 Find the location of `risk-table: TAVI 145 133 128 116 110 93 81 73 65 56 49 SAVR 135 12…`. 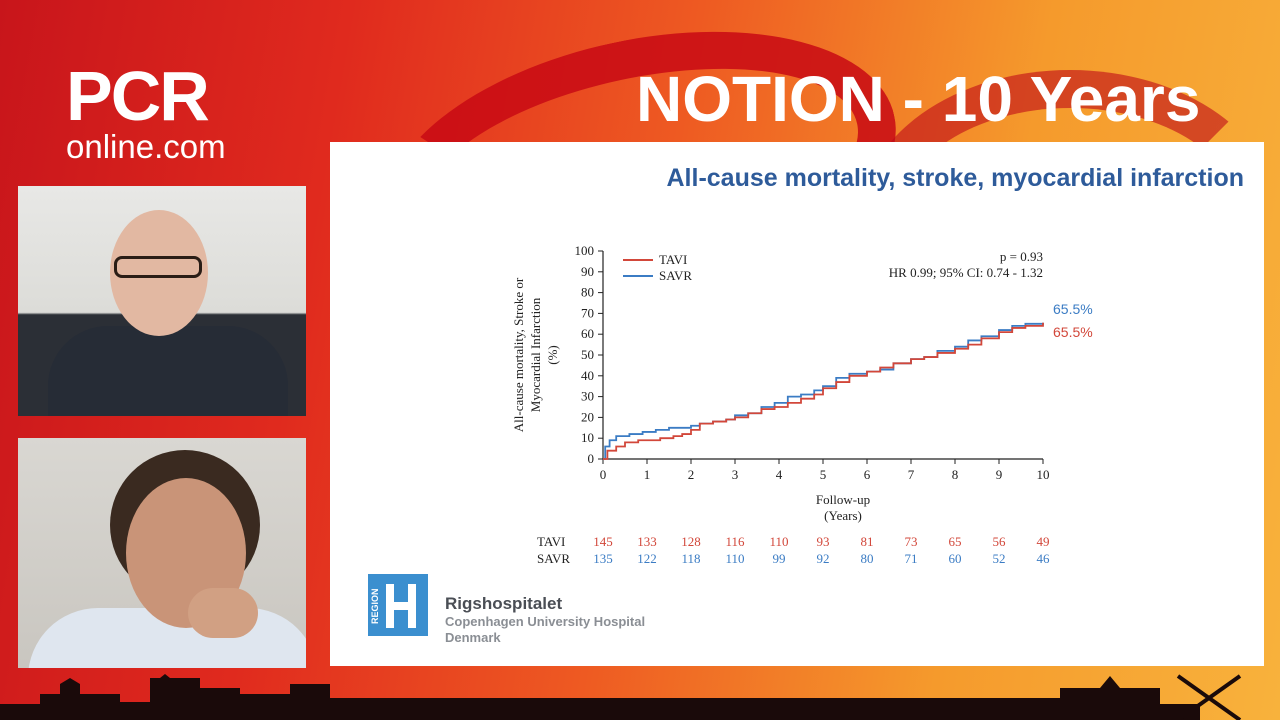

risk-table: TAVI 145 133 128 116 110 93 81 73 65 56 49 SAVR 135 12… is located at coordinates (793, 550).